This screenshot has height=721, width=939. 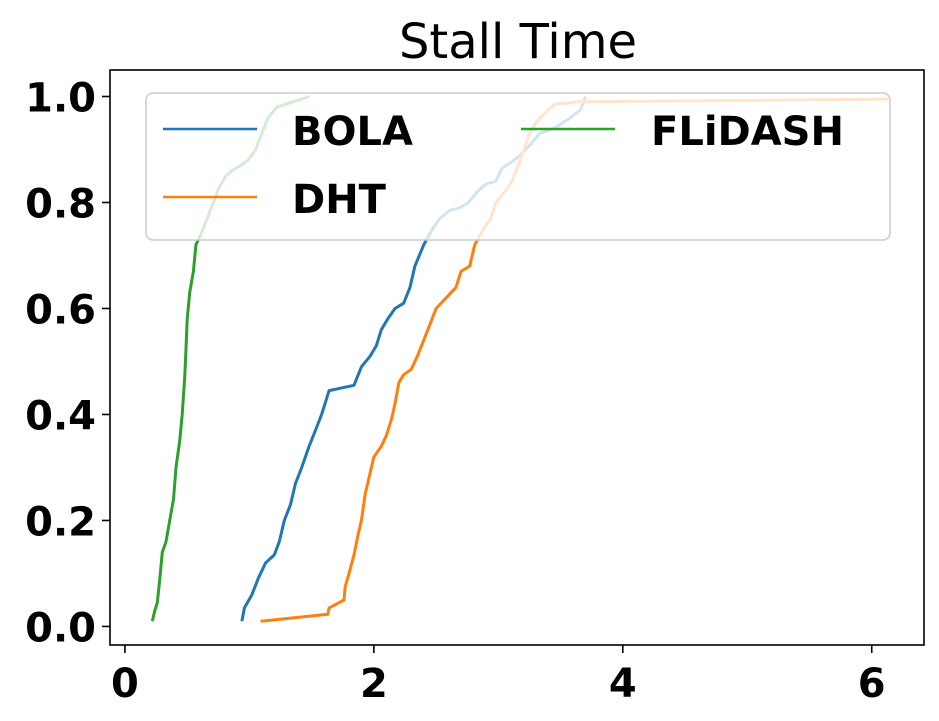 What do you see at coordinates (60, 628) in the screenshot?
I see `y-tick-label: 0.0` at bounding box center [60, 628].